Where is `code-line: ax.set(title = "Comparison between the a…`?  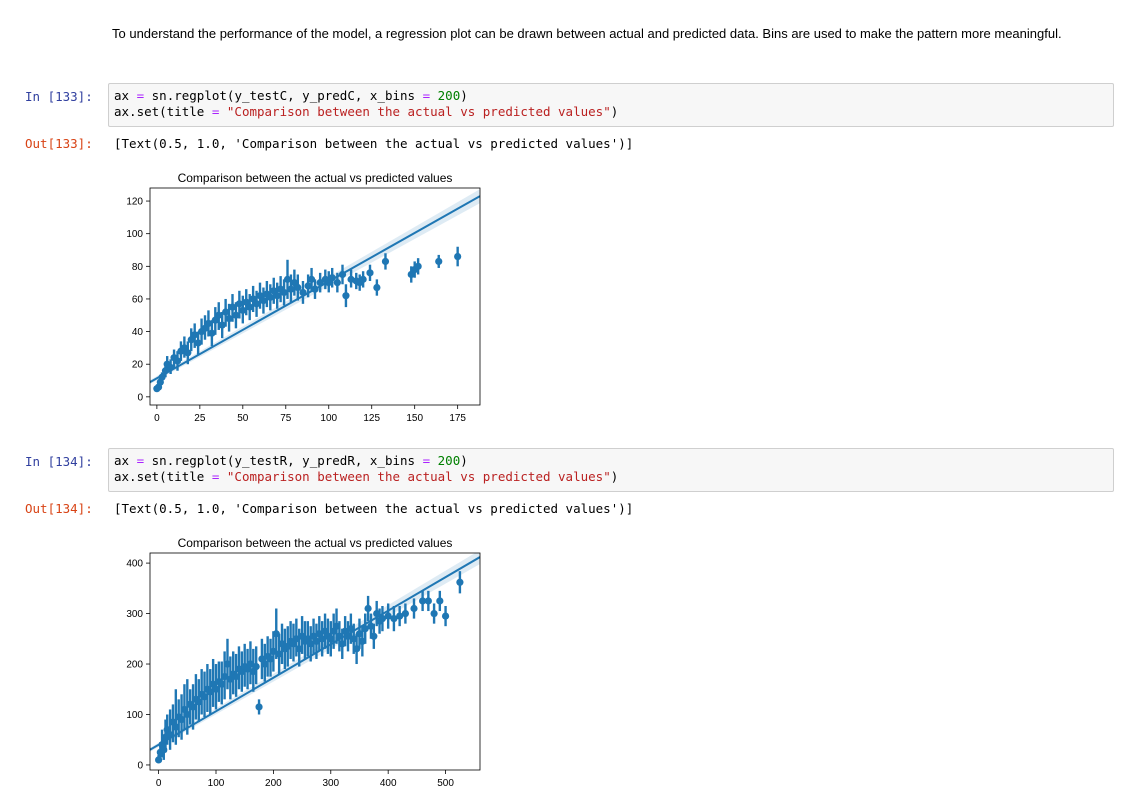 code-line: ax.set(title = "Comparison between the a… is located at coordinates (611, 112).